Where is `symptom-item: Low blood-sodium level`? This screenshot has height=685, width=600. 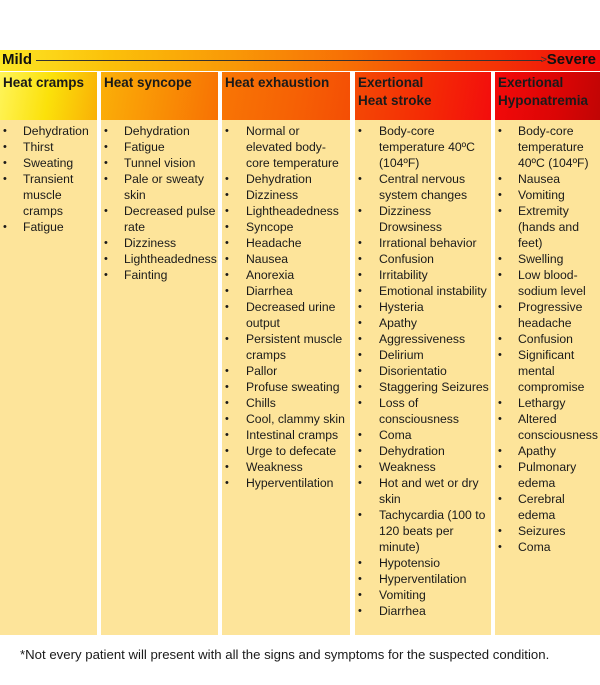 symptom-item: Low blood-sodium level is located at coordinates (547, 283).